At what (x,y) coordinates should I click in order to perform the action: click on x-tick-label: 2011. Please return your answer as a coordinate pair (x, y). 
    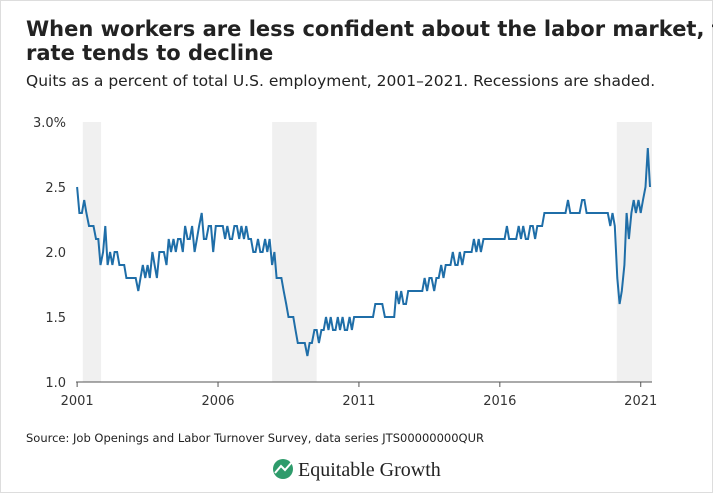
    Looking at the image, I should click on (358, 401).